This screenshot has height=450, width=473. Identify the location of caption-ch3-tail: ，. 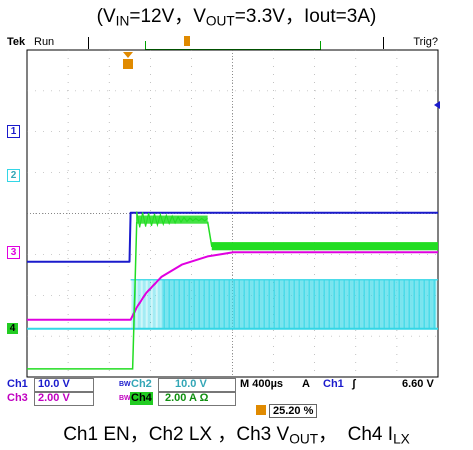
(328, 434).